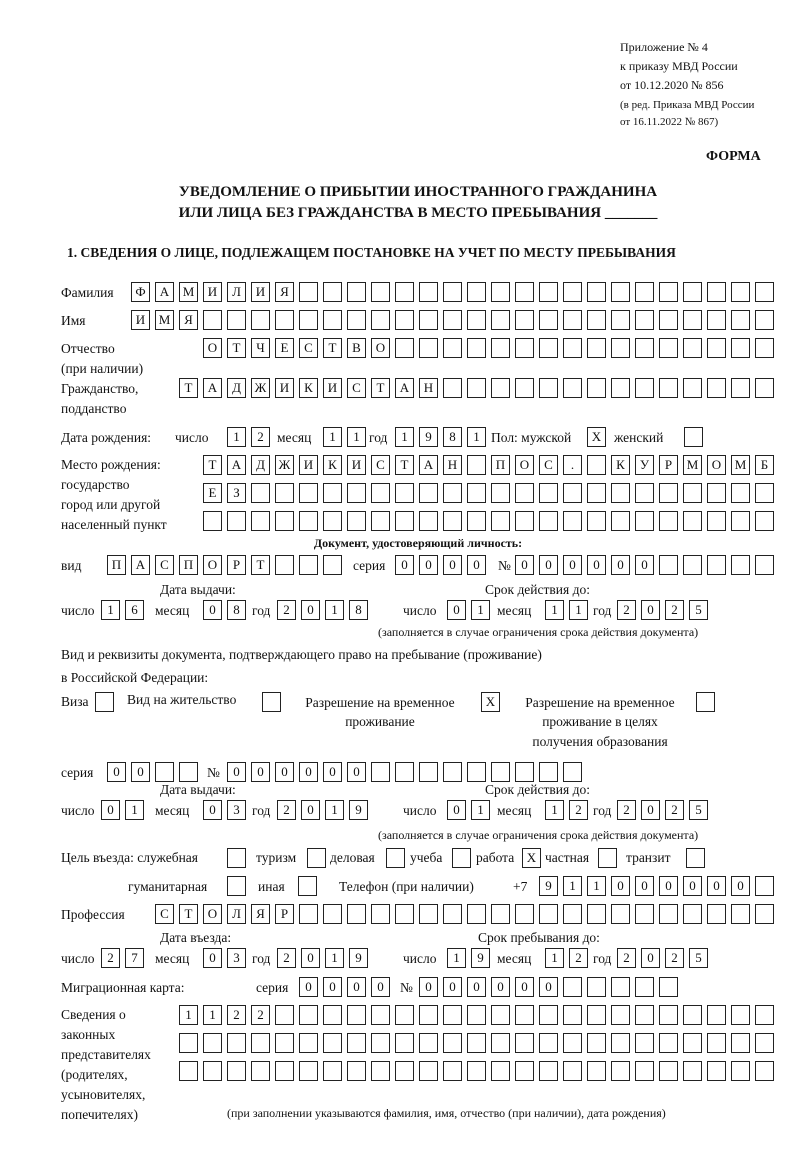 Image resolution: width=800 pixels, height=1163 pixels. Describe the element at coordinates (332, 388) in the screenshot. I see `citizenship-box: И` at that location.